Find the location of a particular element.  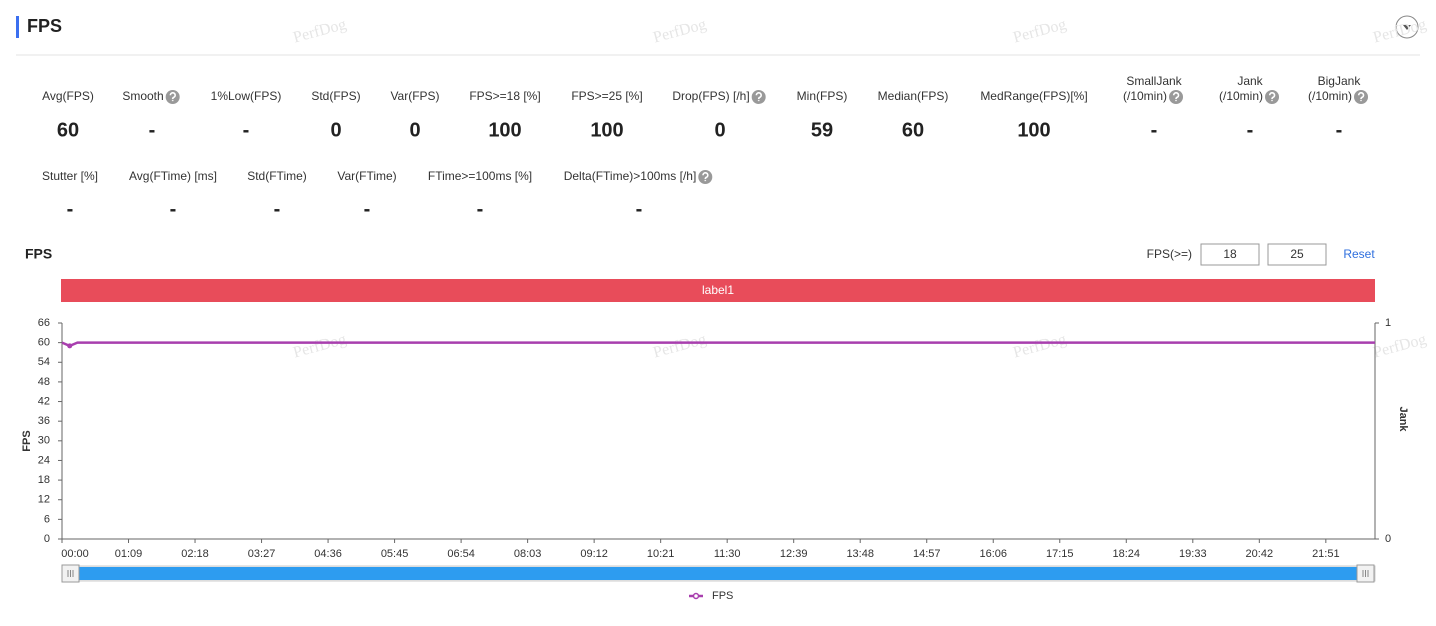

metric-label: Std(FTime) is located at coordinates (277, 176).